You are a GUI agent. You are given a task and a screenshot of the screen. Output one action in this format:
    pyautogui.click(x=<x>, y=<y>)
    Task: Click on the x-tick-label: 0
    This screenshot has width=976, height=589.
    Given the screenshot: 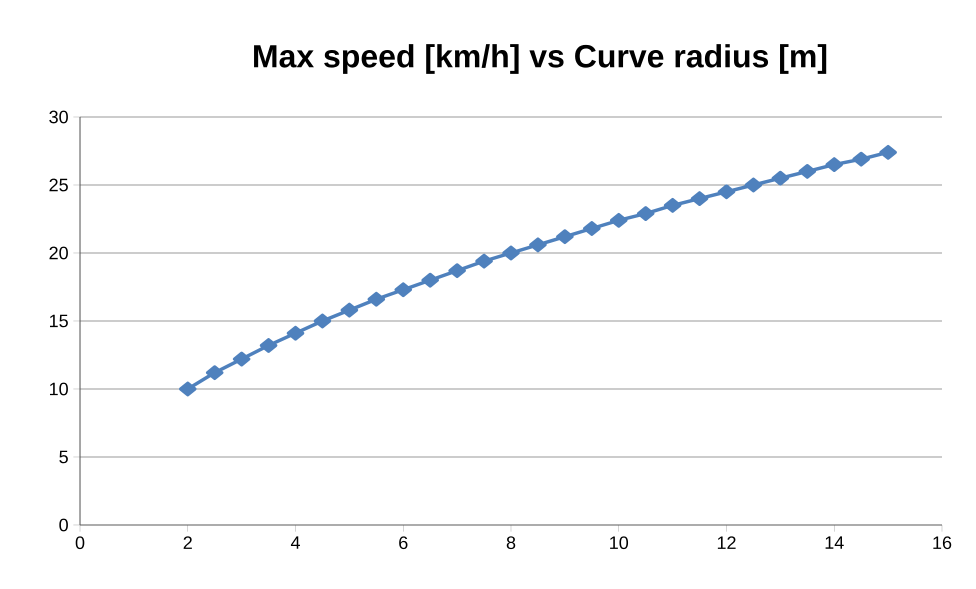 What is the action you would take?
    pyautogui.click(x=80, y=543)
    